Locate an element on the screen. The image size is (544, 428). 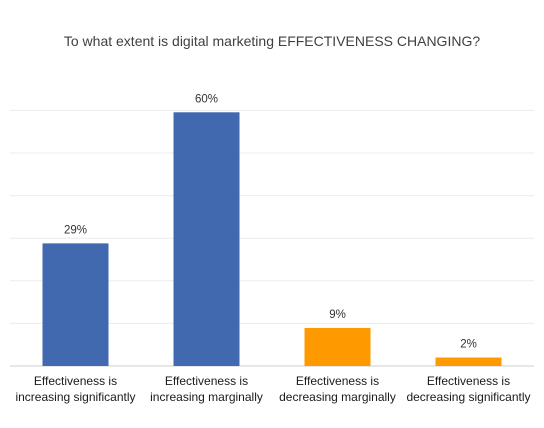
category-label-4-line-2: decreasing significantly is located at coordinates (468, 397).